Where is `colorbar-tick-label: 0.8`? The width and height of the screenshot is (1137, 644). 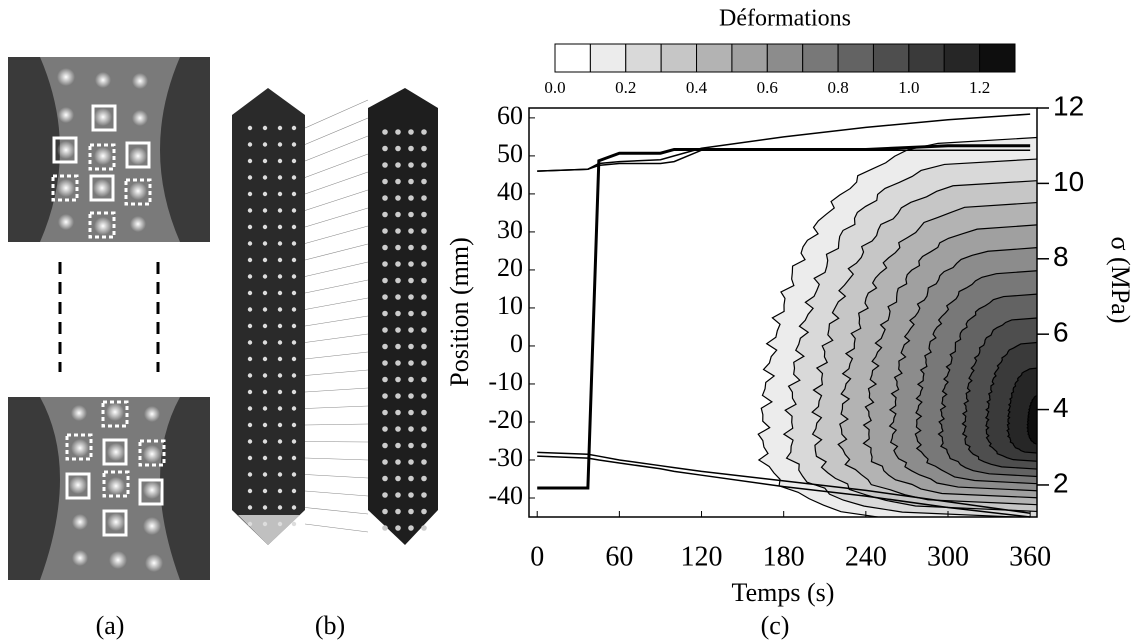
colorbar-tick-label: 0.8 is located at coordinates (837, 87).